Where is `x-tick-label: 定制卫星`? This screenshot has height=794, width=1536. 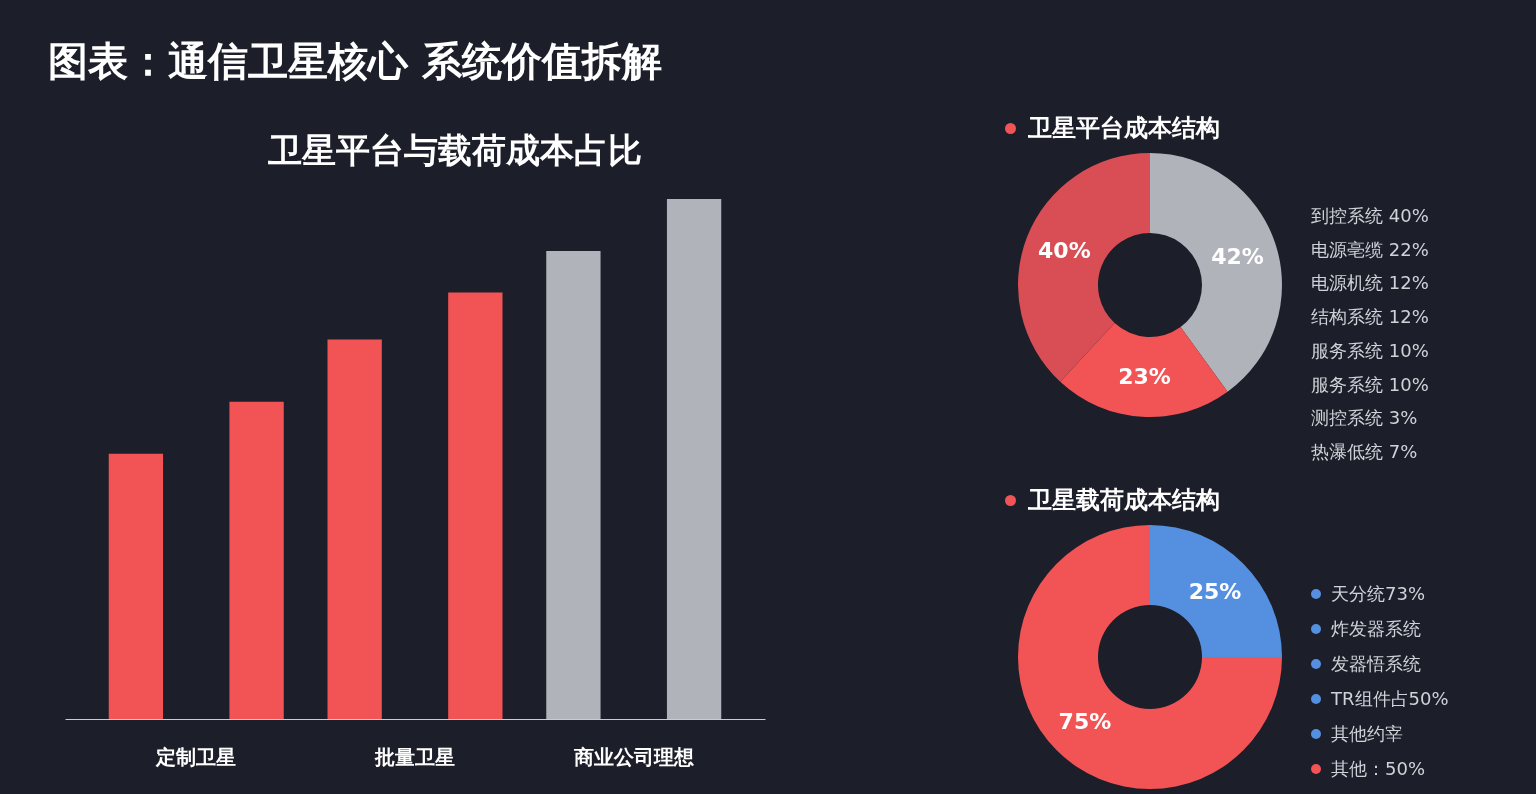
x-tick-label: 定制卫星 is located at coordinates (196, 756).